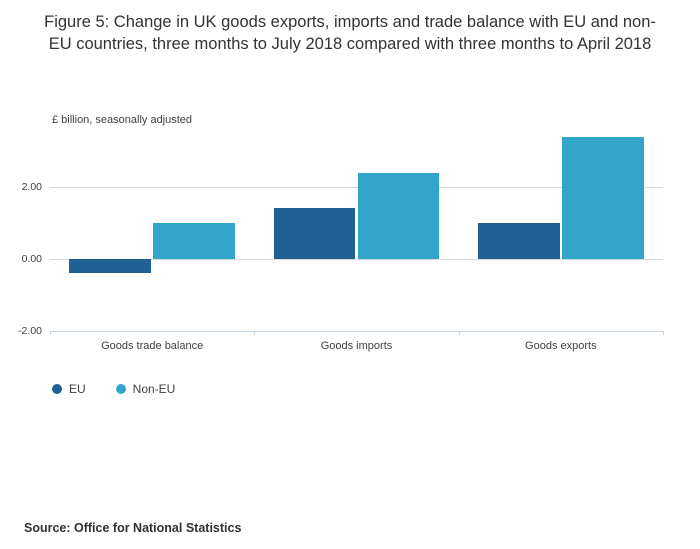 This screenshot has height=549, width=700. I want to click on x-axis-category-label: Goods exports, so click(561, 345).